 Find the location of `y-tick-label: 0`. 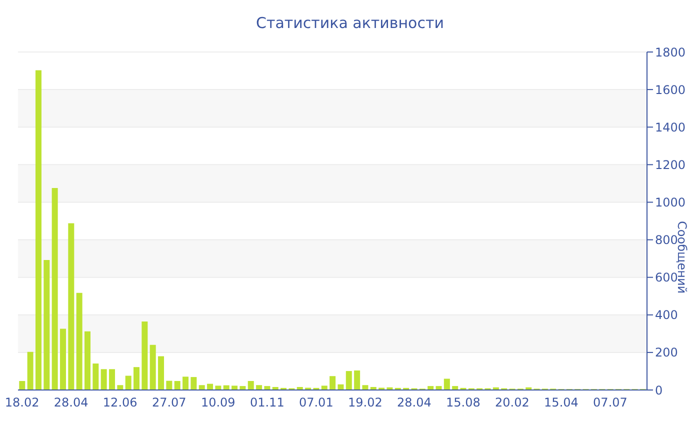

y-tick-label: 0 is located at coordinates (659, 390).